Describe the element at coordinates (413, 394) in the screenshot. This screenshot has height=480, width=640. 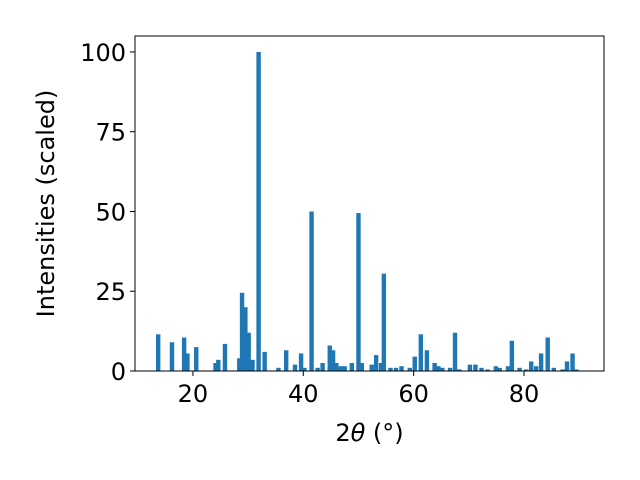
I see `x-tick-label: 60` at that location.